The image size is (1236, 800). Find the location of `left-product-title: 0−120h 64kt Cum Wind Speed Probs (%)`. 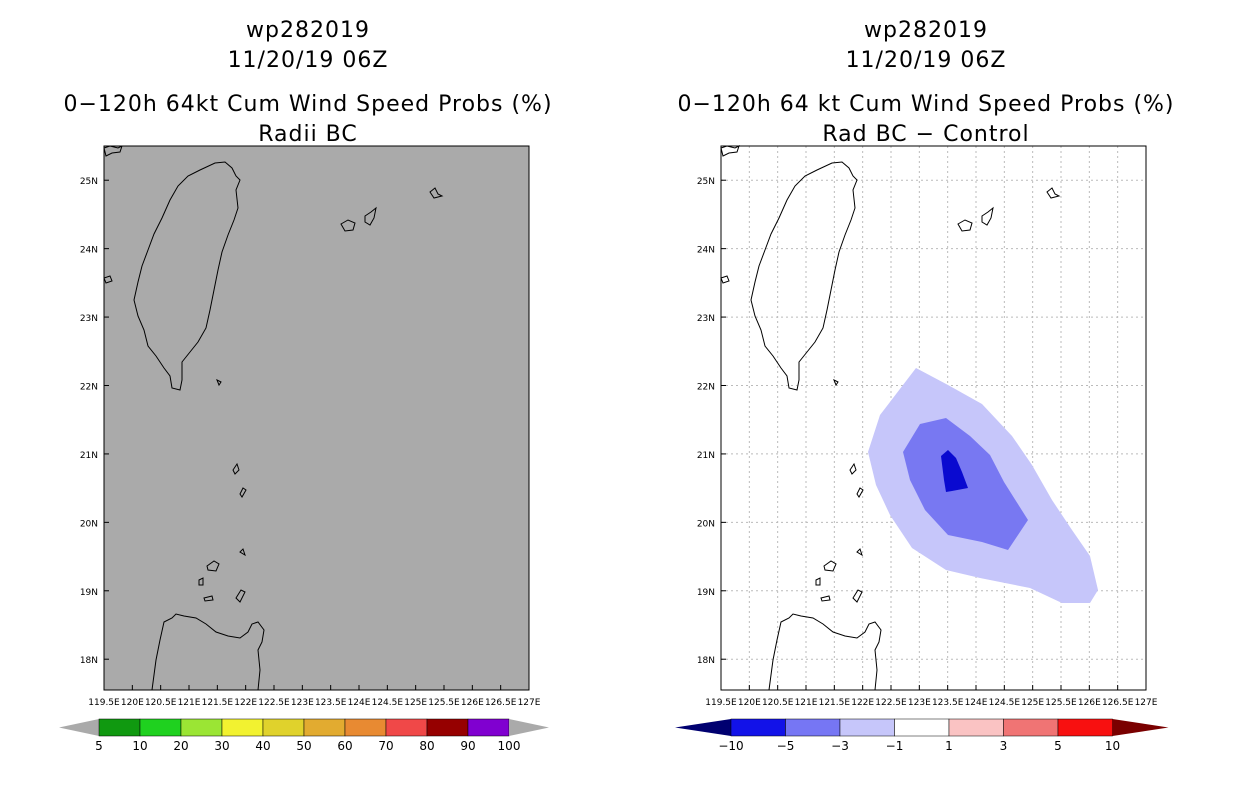

left-product-title: 0−120h 64kt Cum Wind Speed Probs (%) is located at coordinates (308, 104).